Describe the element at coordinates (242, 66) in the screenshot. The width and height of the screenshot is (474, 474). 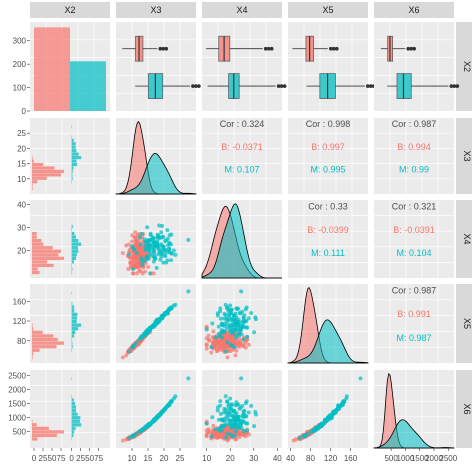
I see `panel-X2-X4` at that location.